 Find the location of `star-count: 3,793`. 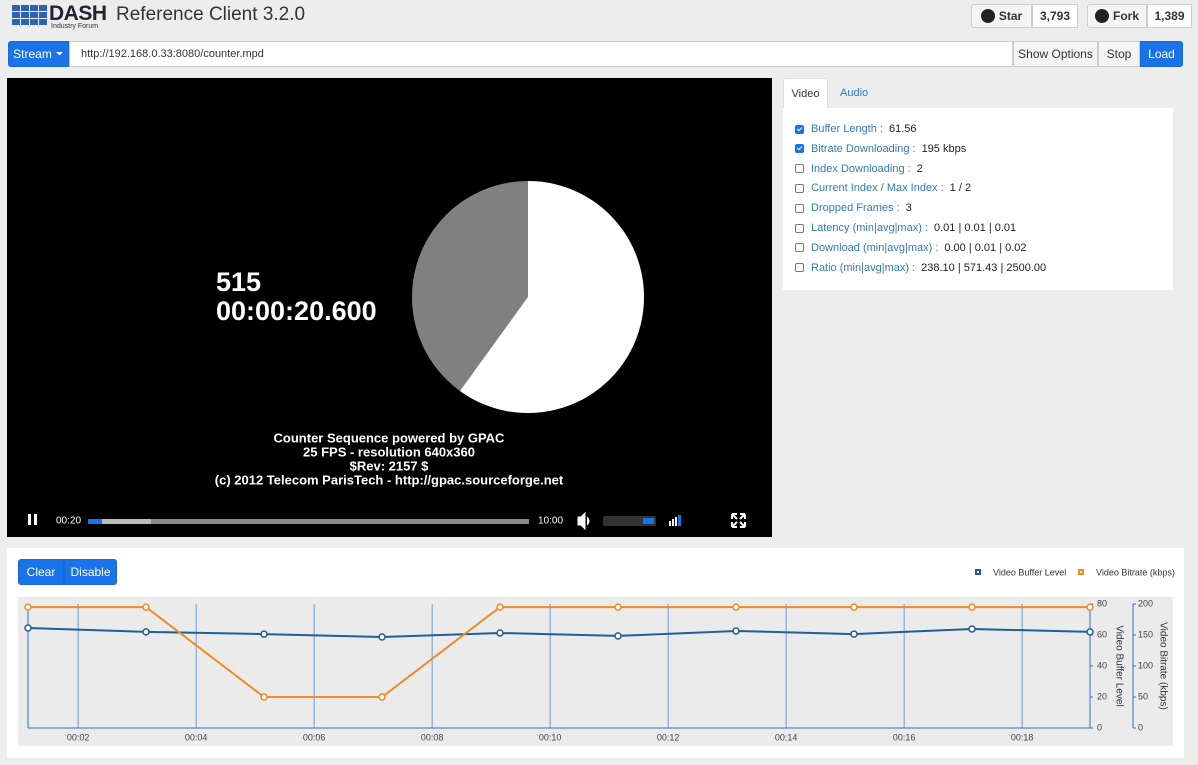

star-count: 3,793 is located at coordinates (1055, 16).